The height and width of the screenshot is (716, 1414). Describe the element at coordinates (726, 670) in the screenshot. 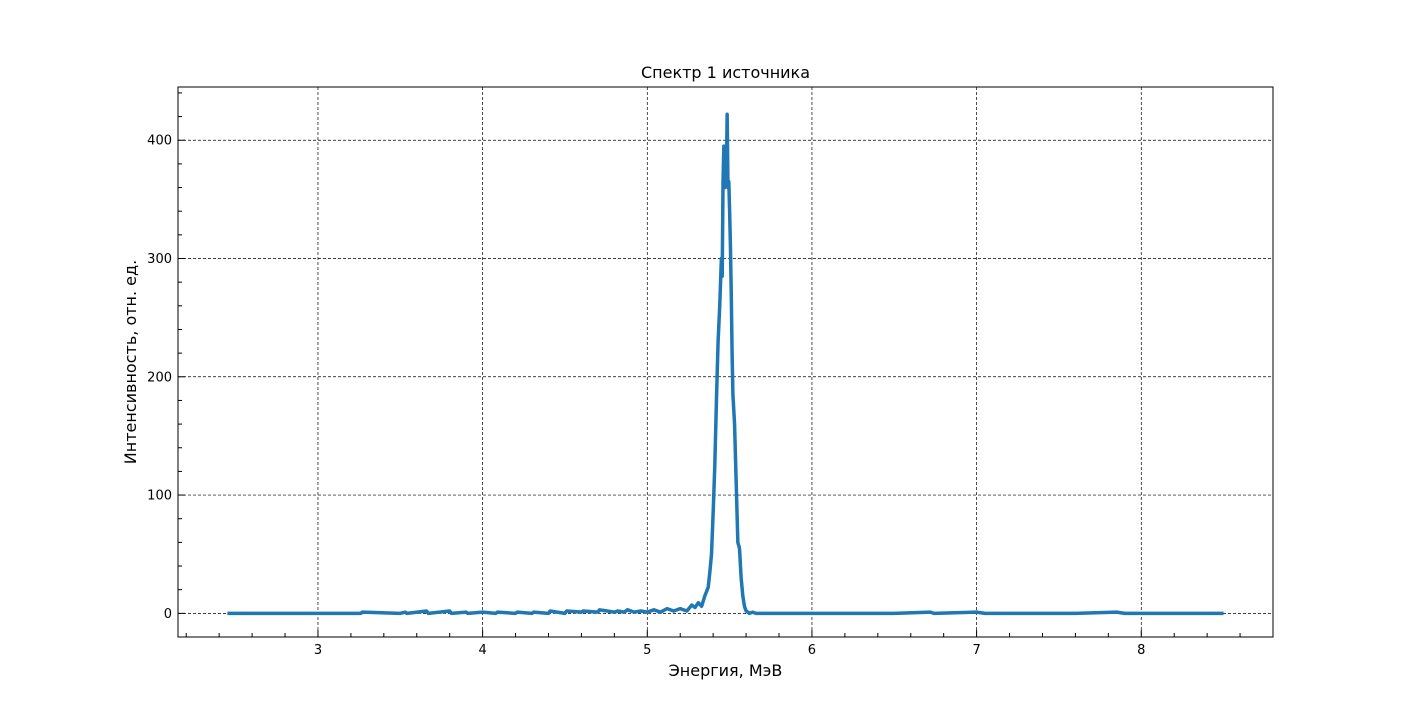

I see `x-axis-label: Энергия, МэВ` at that location.